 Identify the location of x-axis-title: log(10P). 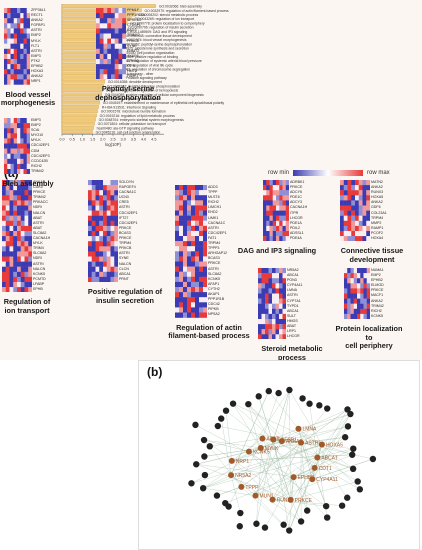
(113, 144).